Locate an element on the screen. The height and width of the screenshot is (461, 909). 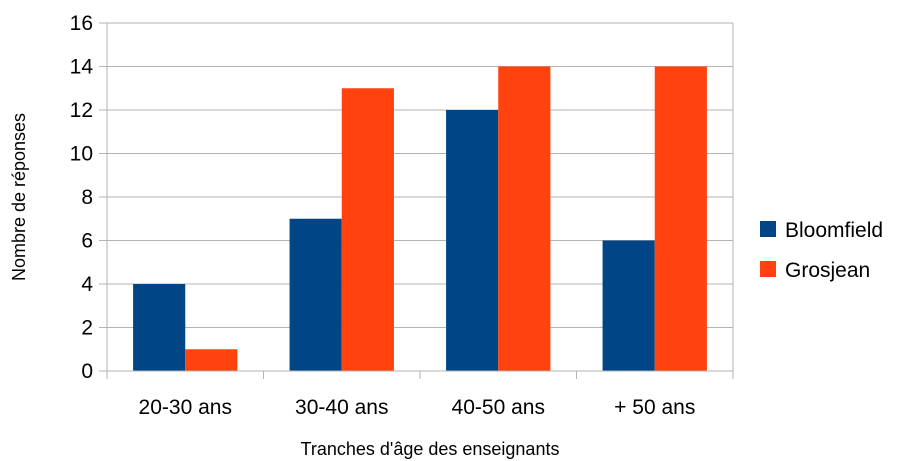
legend-swatch-grosjean is located at coordinates (768, 269).